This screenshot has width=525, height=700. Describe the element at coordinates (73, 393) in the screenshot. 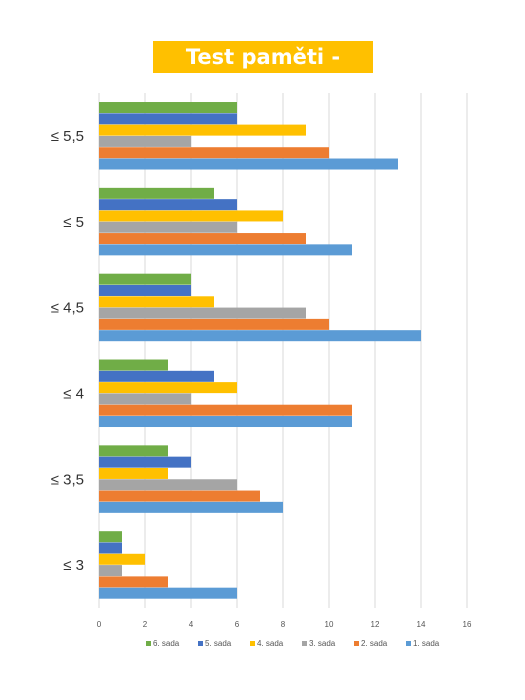

I see `category-label: ≤ 4` at that location.